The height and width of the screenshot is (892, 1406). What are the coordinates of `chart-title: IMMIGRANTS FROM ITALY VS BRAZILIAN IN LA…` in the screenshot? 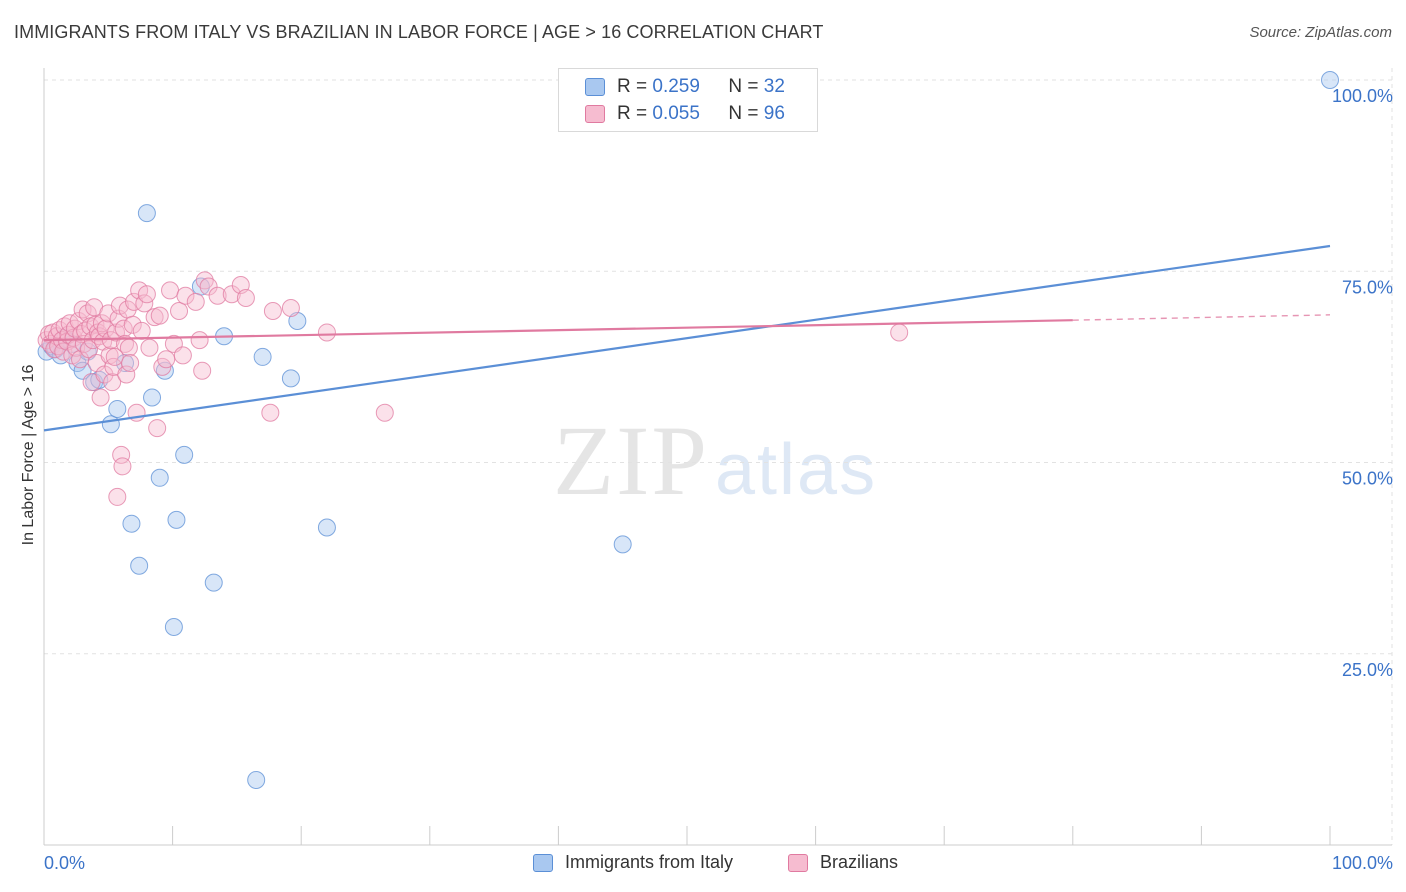 It's located at (419, 32).